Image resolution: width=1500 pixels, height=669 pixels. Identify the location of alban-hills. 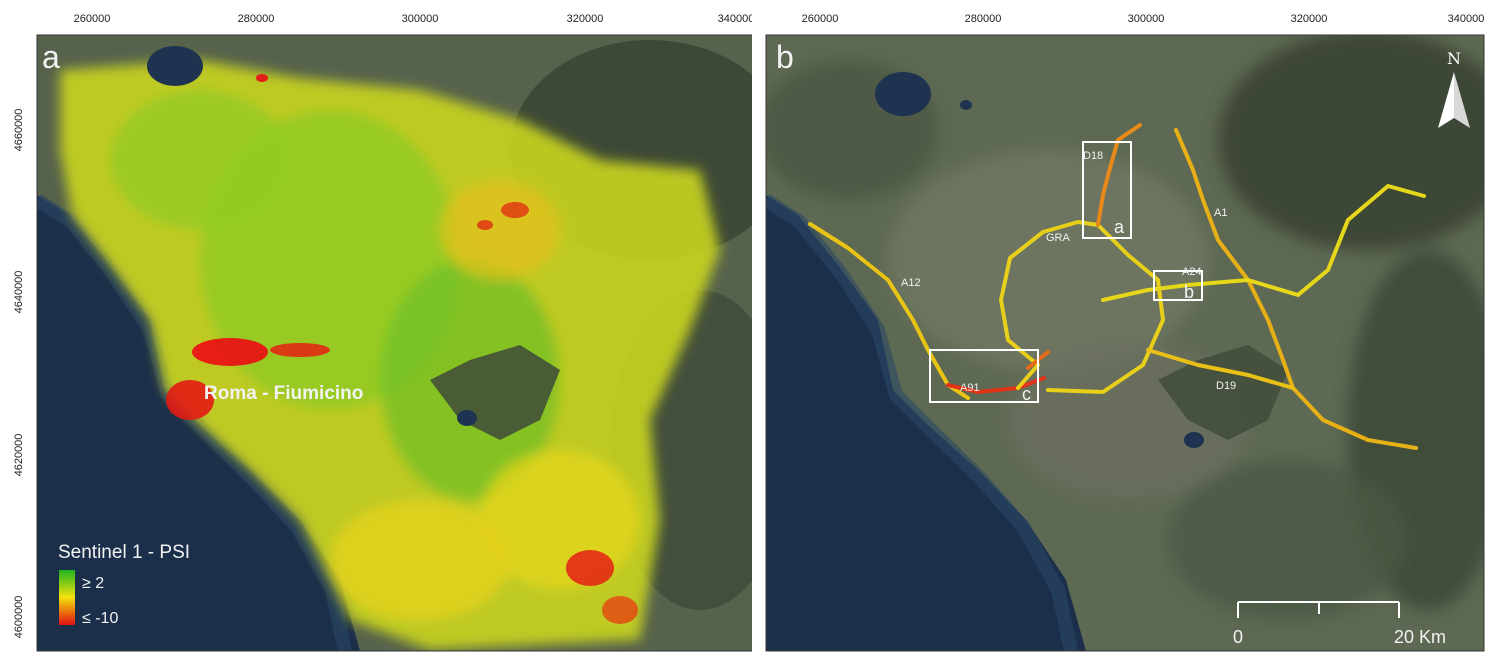
(1223, 392).